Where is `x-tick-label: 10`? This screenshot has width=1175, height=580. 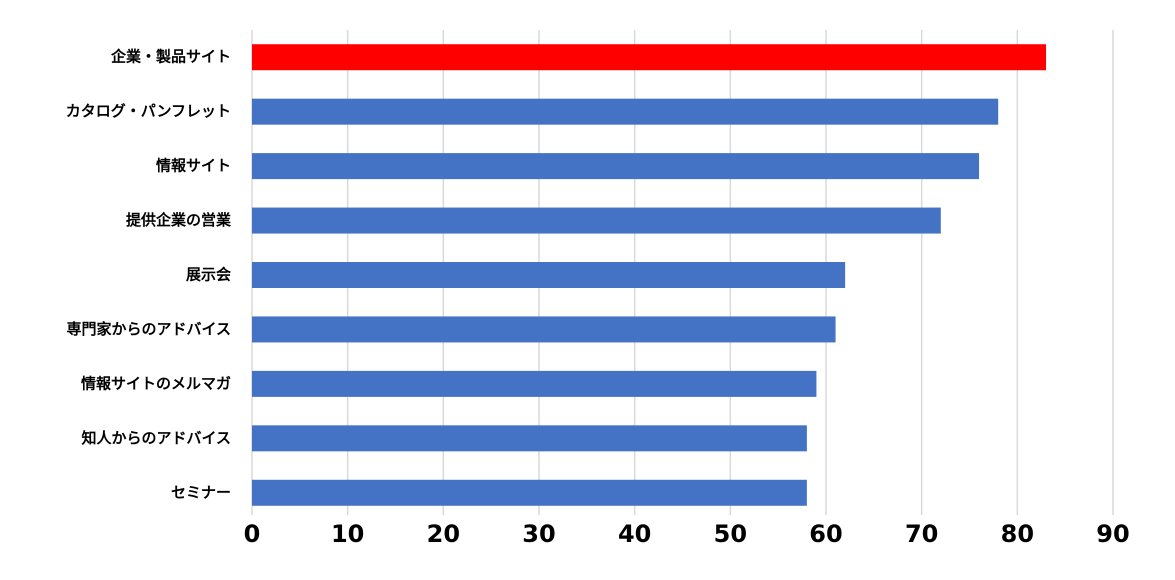
x-tick-label: 10 is located at coordinates (347, 534).